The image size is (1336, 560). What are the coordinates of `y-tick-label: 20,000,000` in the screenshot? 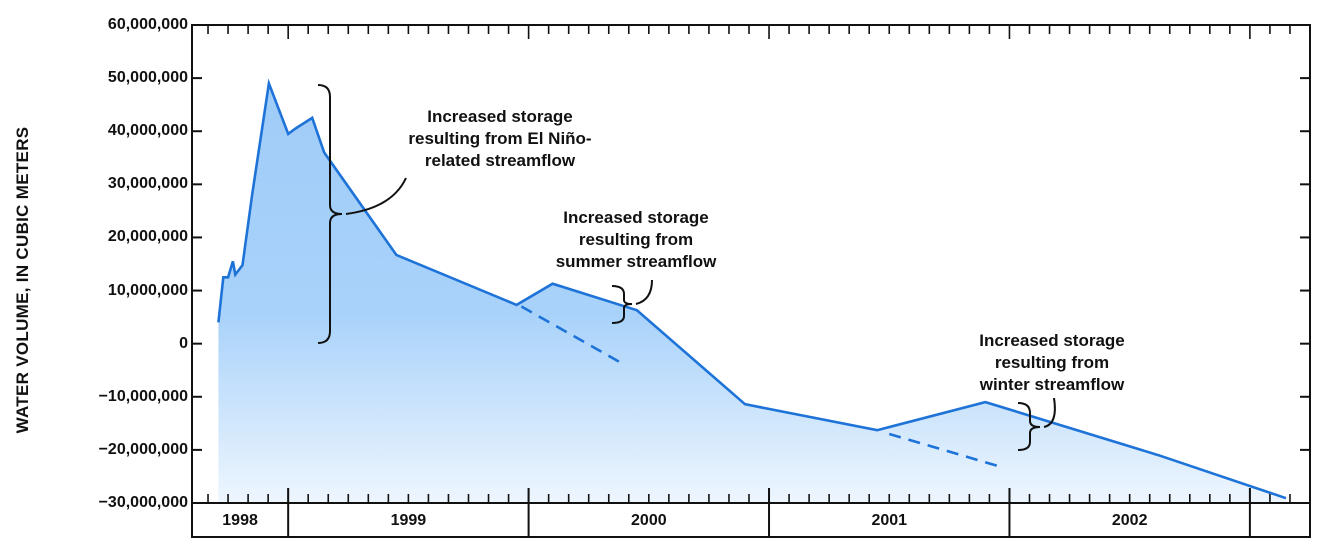 It's located at (147, 237).